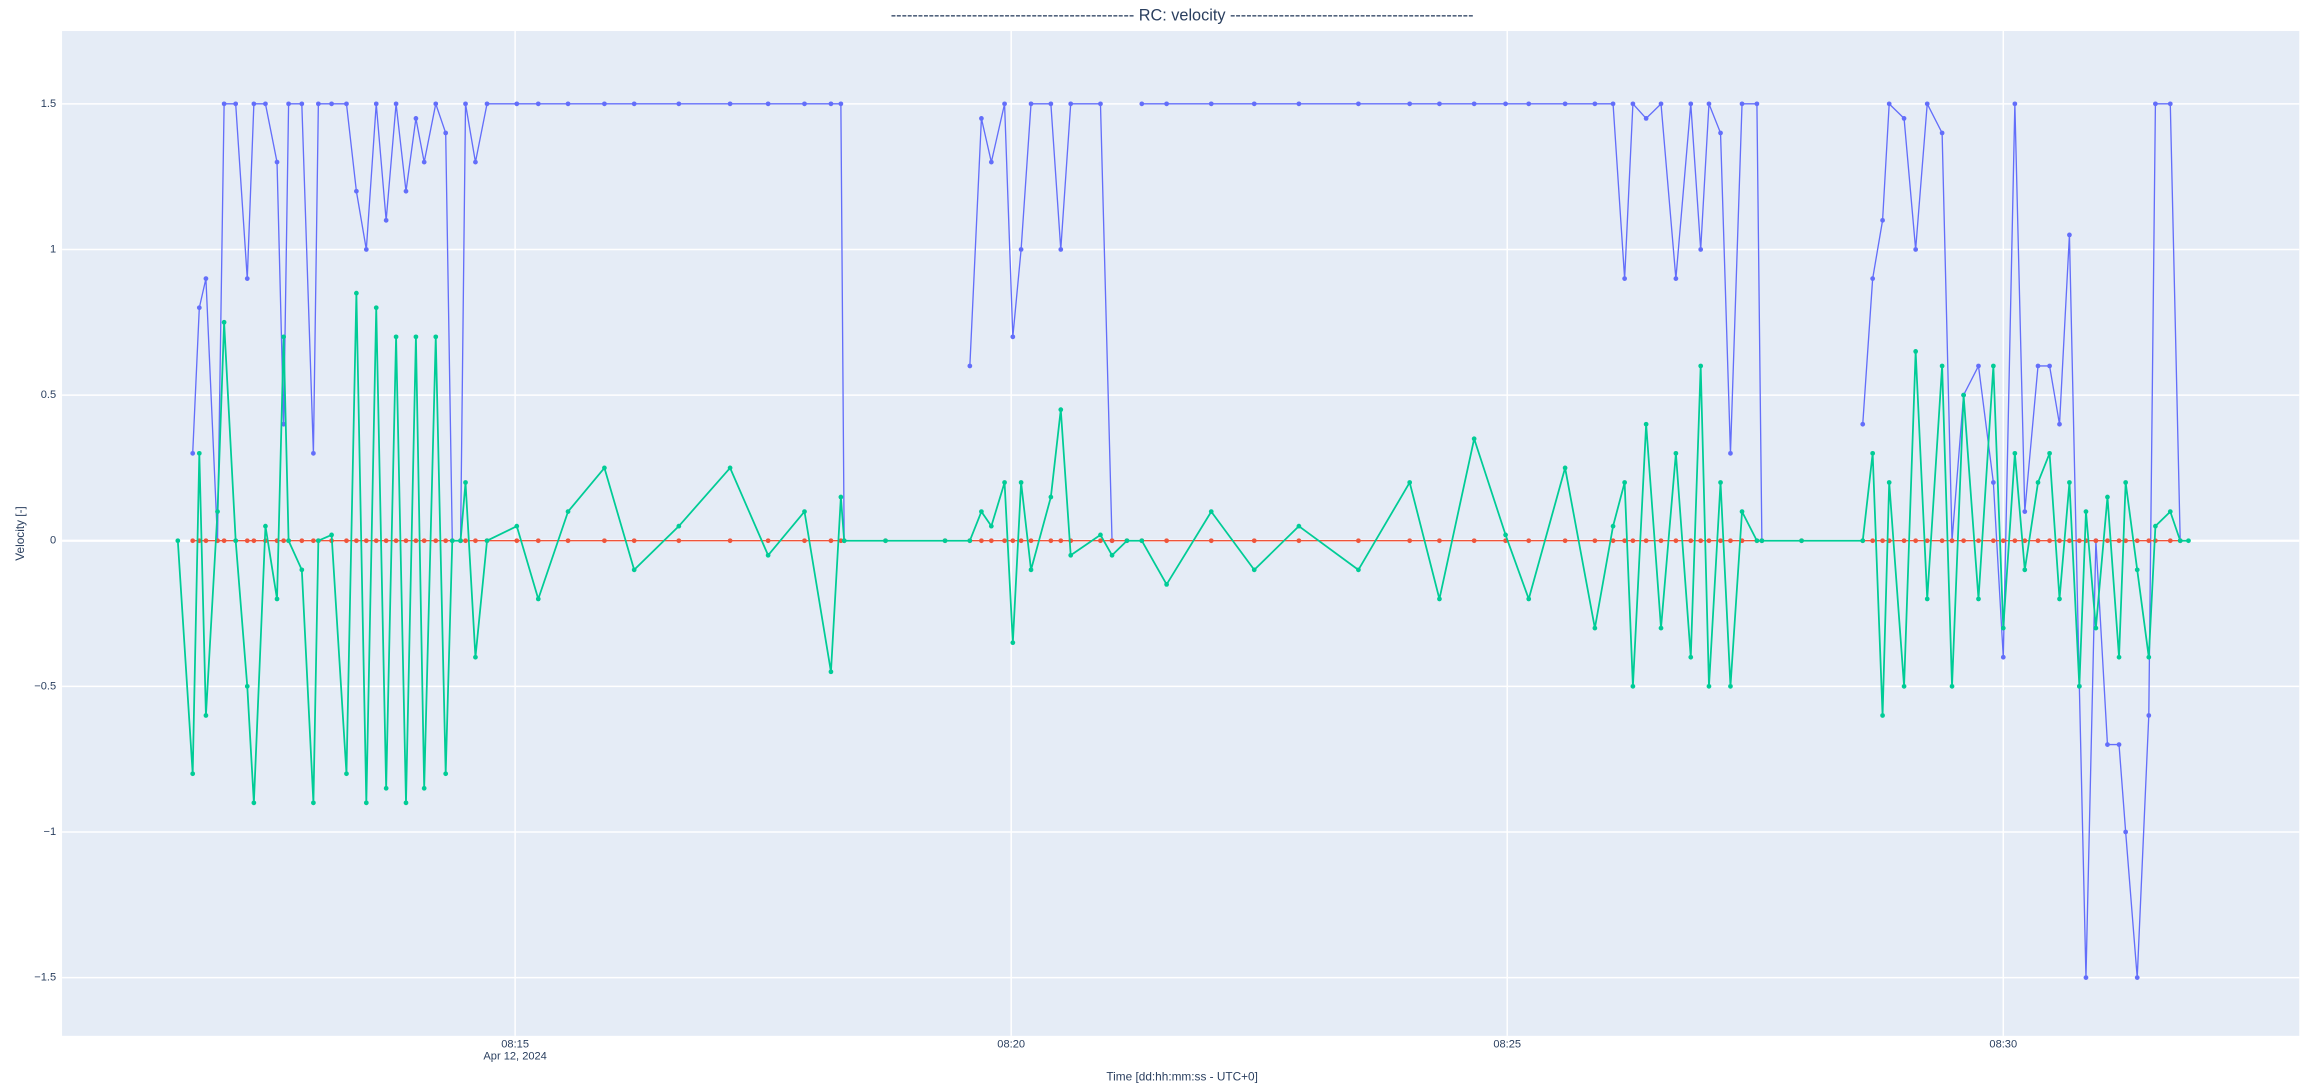 The width and height of the screenshot is (2317, 1092). What do you see at coordinates (48, 104) in the screenshot?
I see `y-tick-label: 1.5` at bounding box center [48, 104].